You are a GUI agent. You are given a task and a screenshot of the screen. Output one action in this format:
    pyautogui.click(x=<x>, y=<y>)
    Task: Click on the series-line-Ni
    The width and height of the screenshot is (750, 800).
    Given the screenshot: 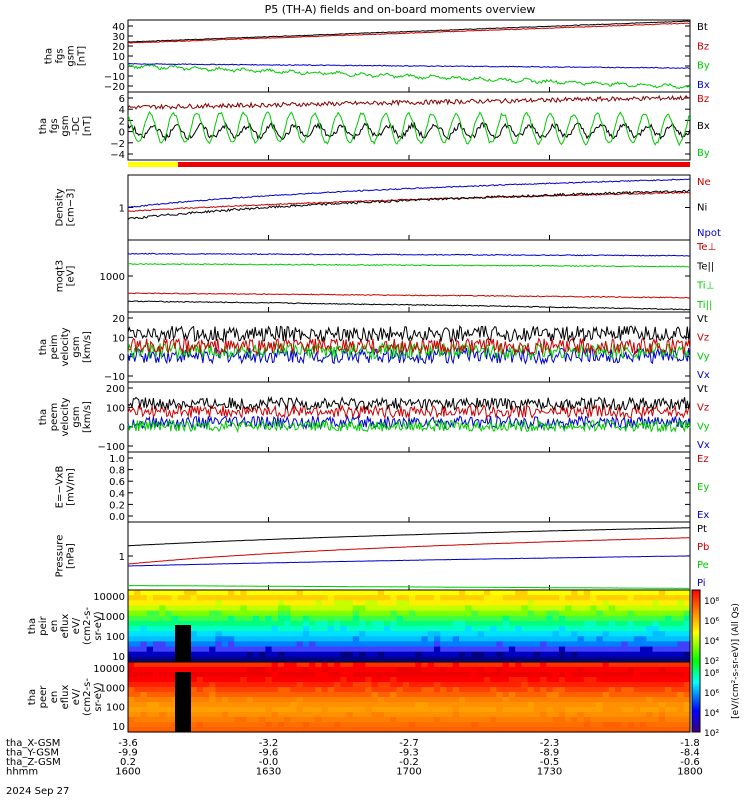 What is the action you would take?
    pyautogui.click(x=409, y=205)
    